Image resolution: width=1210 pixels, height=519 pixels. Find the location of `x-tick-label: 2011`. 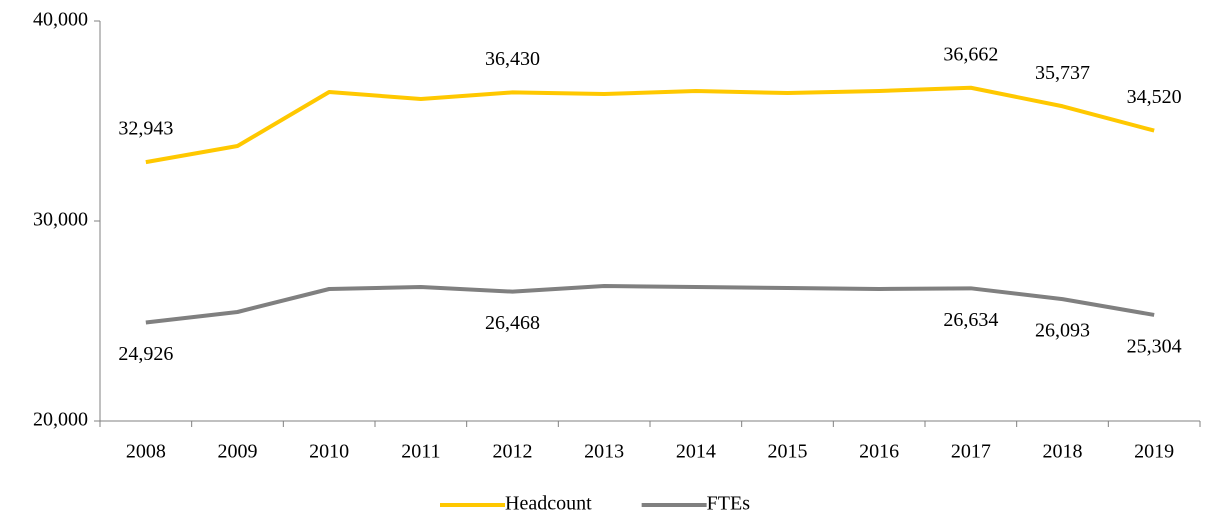

x-tick-label: 2011 is located at coordinates (420, 452).